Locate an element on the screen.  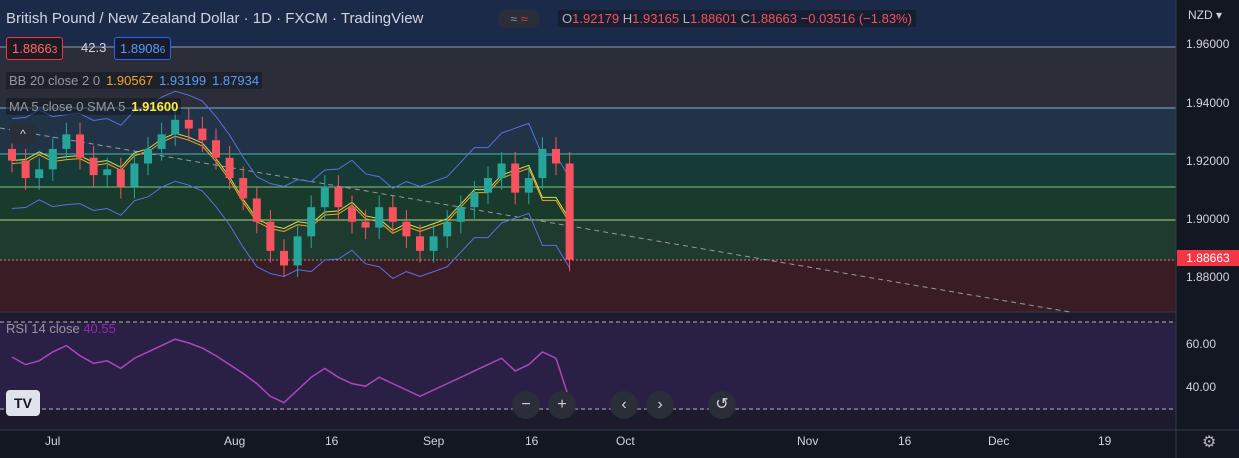
scroll-left-button: ‹ is located at coordinates (624, 405).